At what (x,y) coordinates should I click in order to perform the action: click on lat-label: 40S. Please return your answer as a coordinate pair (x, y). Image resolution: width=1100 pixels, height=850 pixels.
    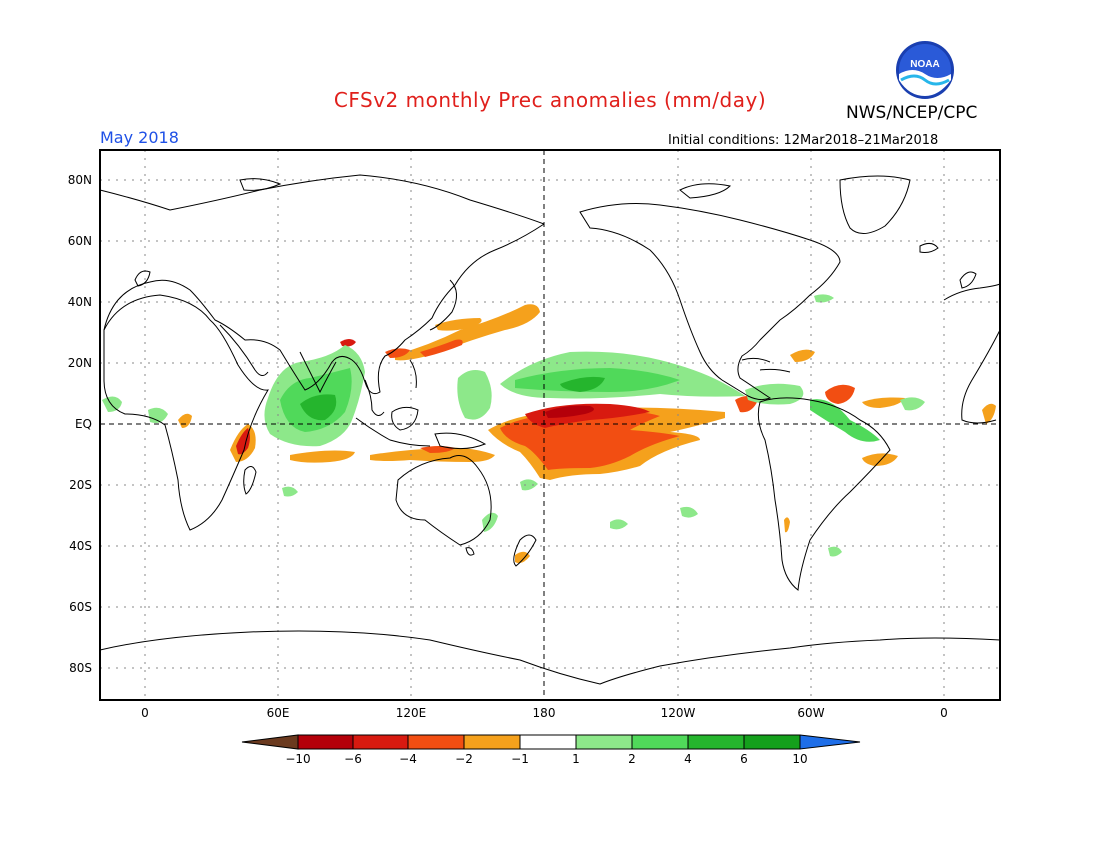
    Looking at the image, I should click on (80, 546).